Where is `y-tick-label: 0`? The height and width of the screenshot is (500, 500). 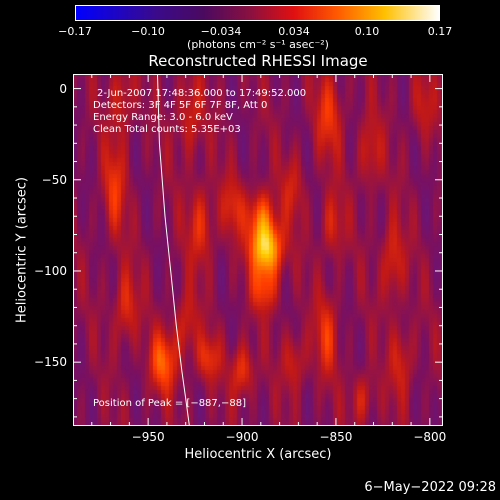
y-tick-label: 0 is located at coordinates (63, 88).